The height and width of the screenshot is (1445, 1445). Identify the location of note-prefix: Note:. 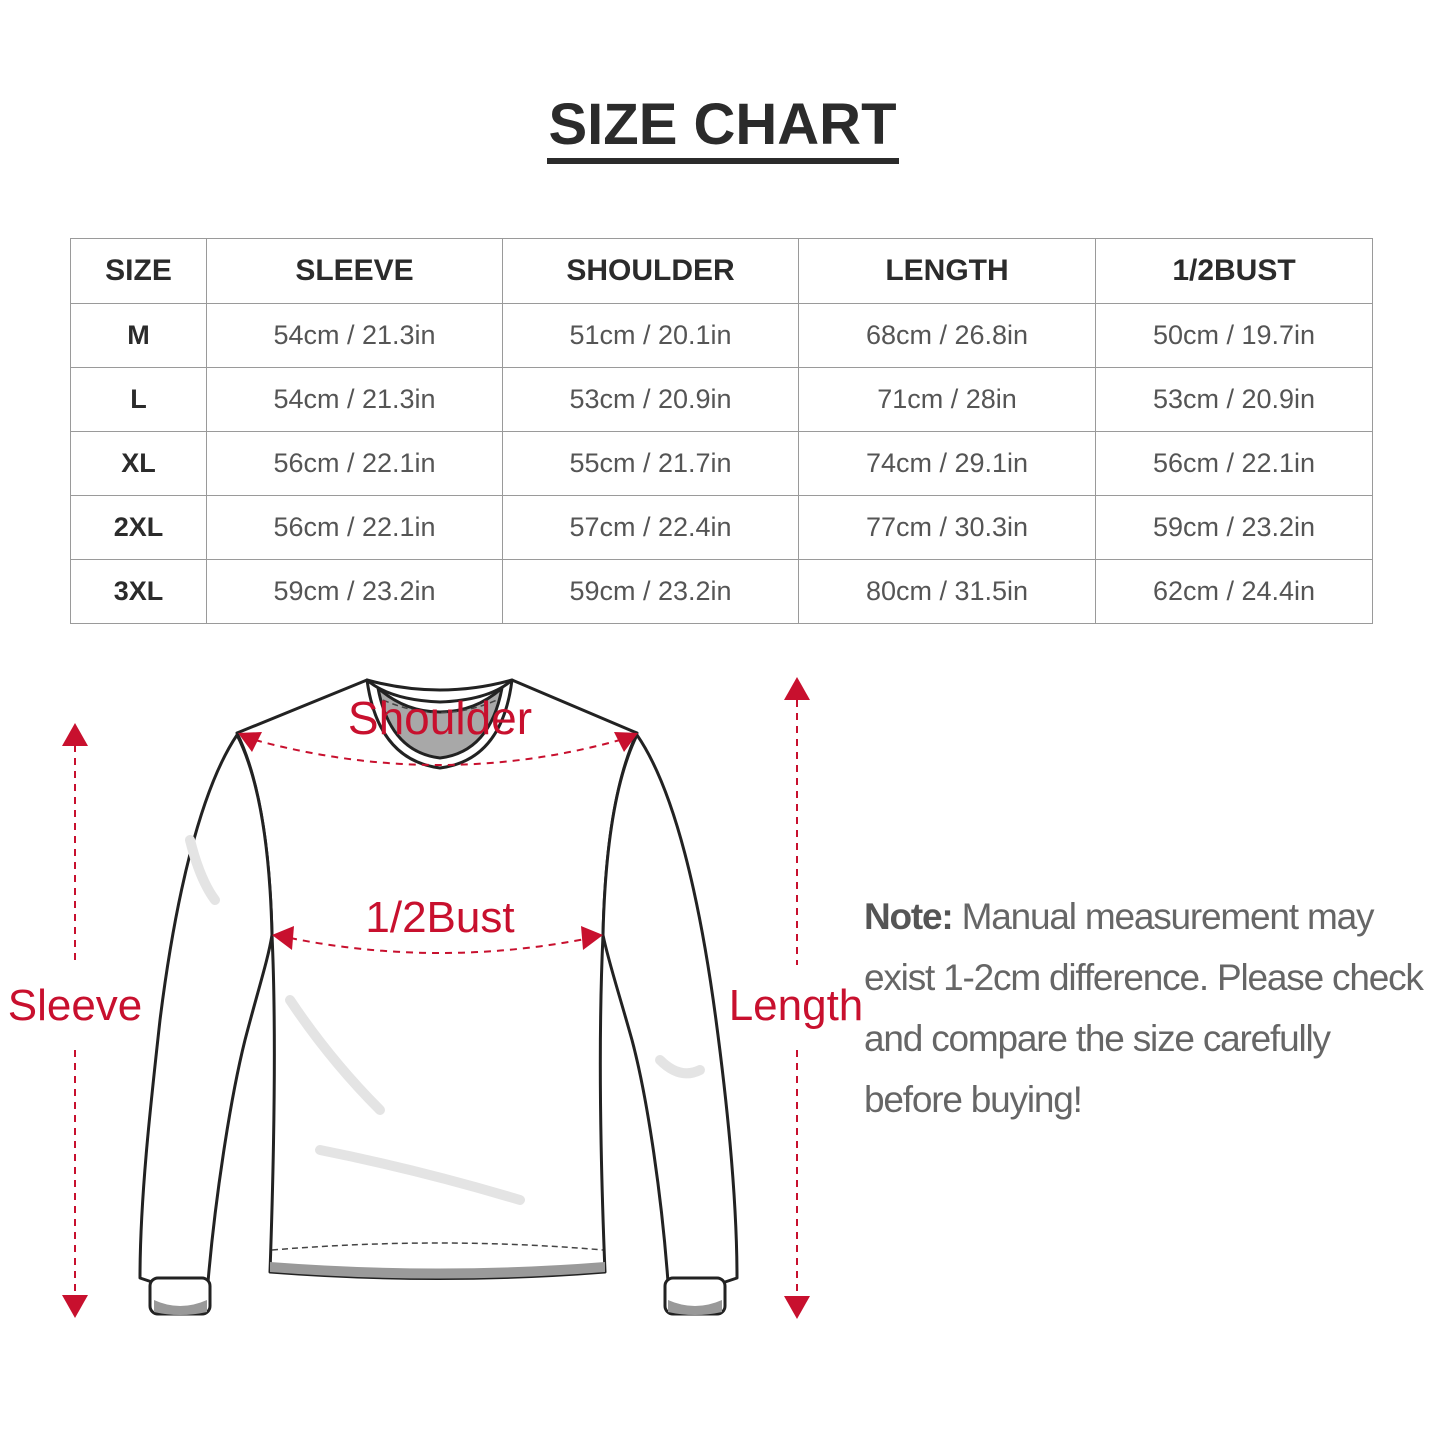
(909, 916).